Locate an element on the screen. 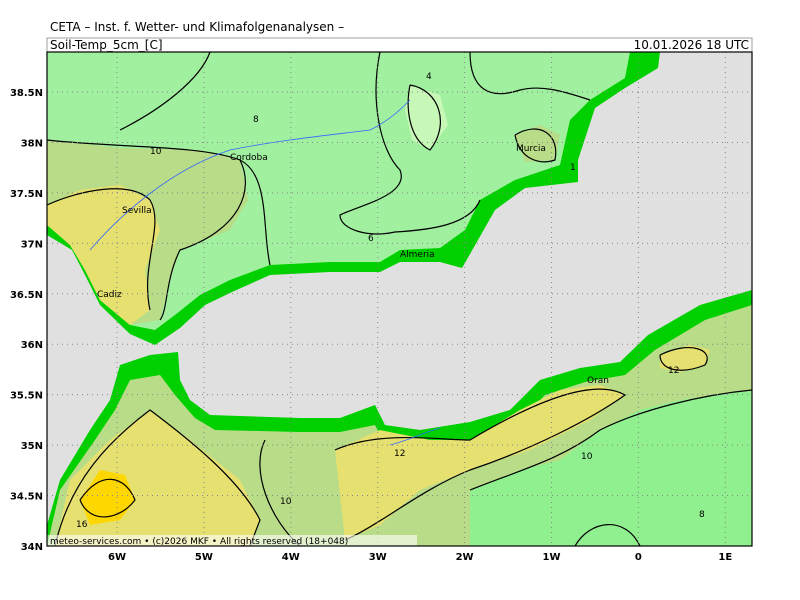 The height and width of the screenshot is (600, 800). footer-bg is located at coordinates (232, 540).